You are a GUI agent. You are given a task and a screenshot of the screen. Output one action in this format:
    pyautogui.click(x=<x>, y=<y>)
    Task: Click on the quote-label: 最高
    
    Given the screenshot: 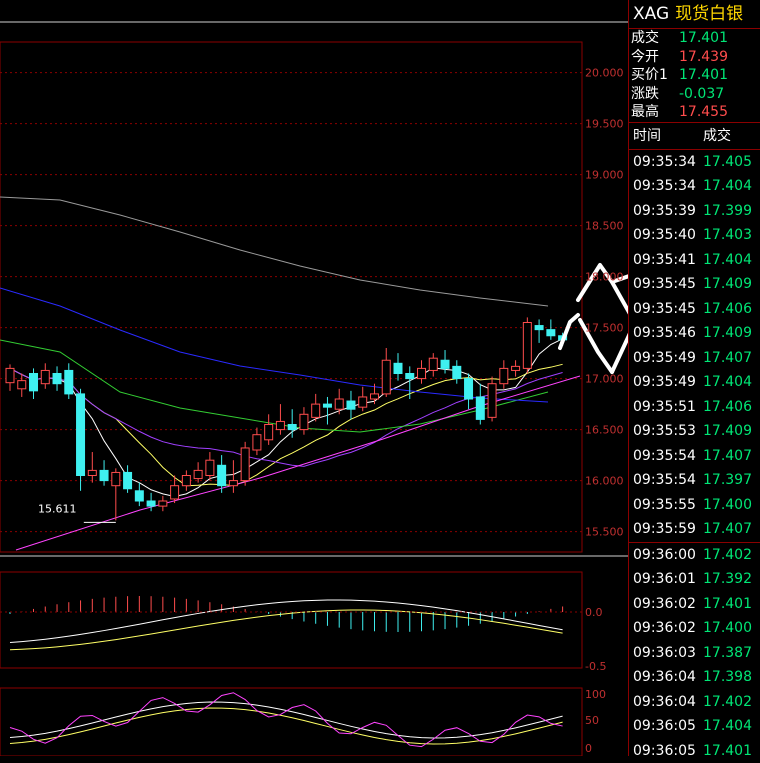 What is the action you would take?
    pyautogui.click(x=655, y=112)
    